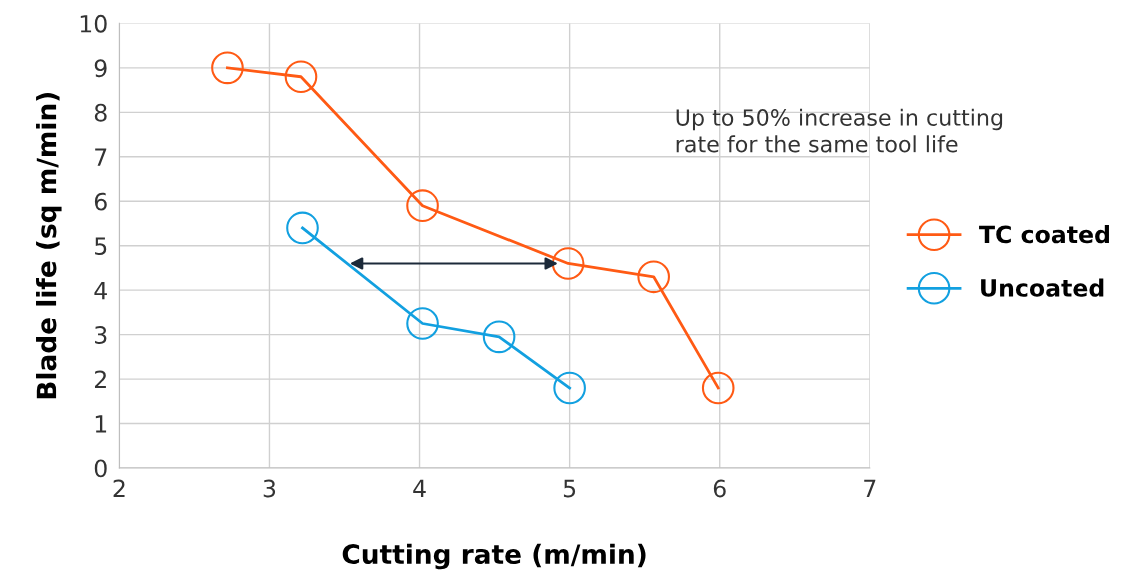  What do you see at coordinates (494, 556) in the screenshot?
I see `x-axis-title: Cutting rate (m/min)` at bounding box center [494, 556].